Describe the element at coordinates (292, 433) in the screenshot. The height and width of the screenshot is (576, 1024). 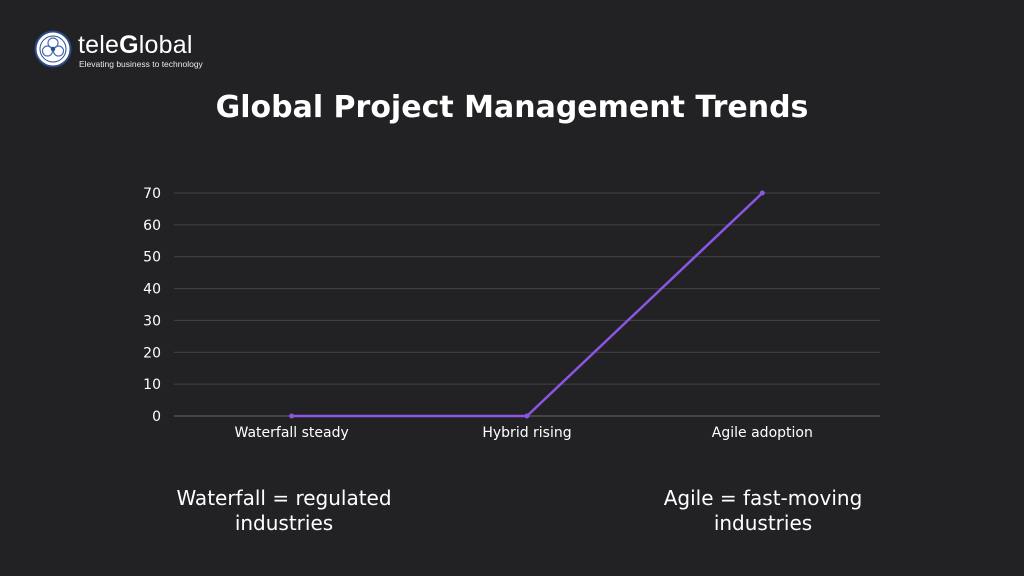
I see `x-tick-label: Waterfall steady` at that location.